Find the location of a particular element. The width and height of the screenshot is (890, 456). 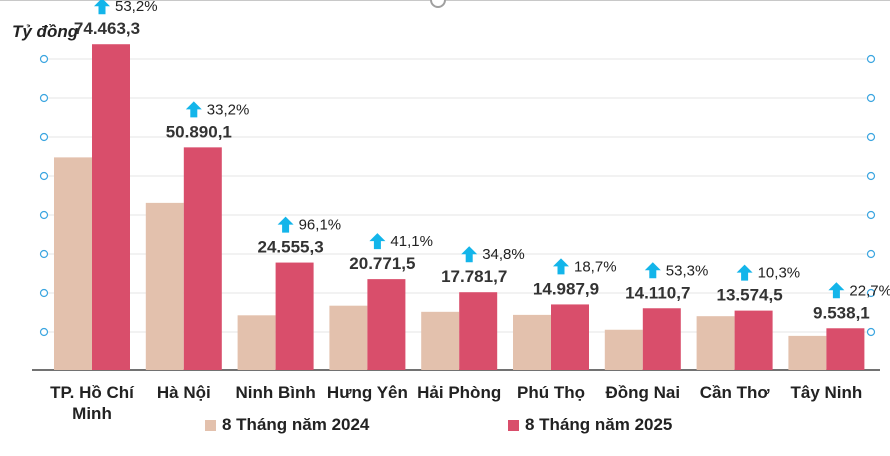

category-label: Tây Ninh is located at coordinates (827, 392).